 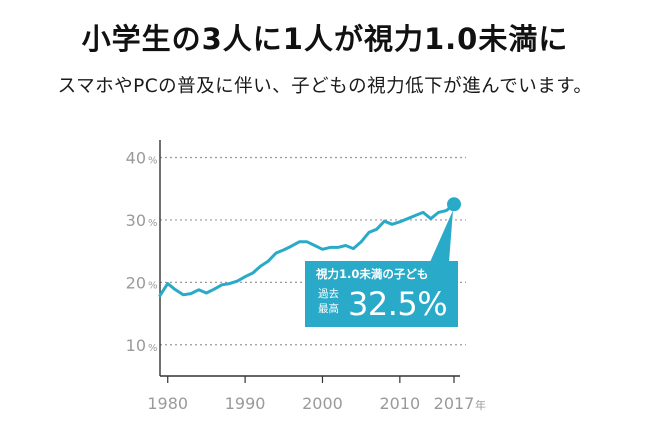 I want to click on x-tick-unit: 年, so click(x=480, y=405).